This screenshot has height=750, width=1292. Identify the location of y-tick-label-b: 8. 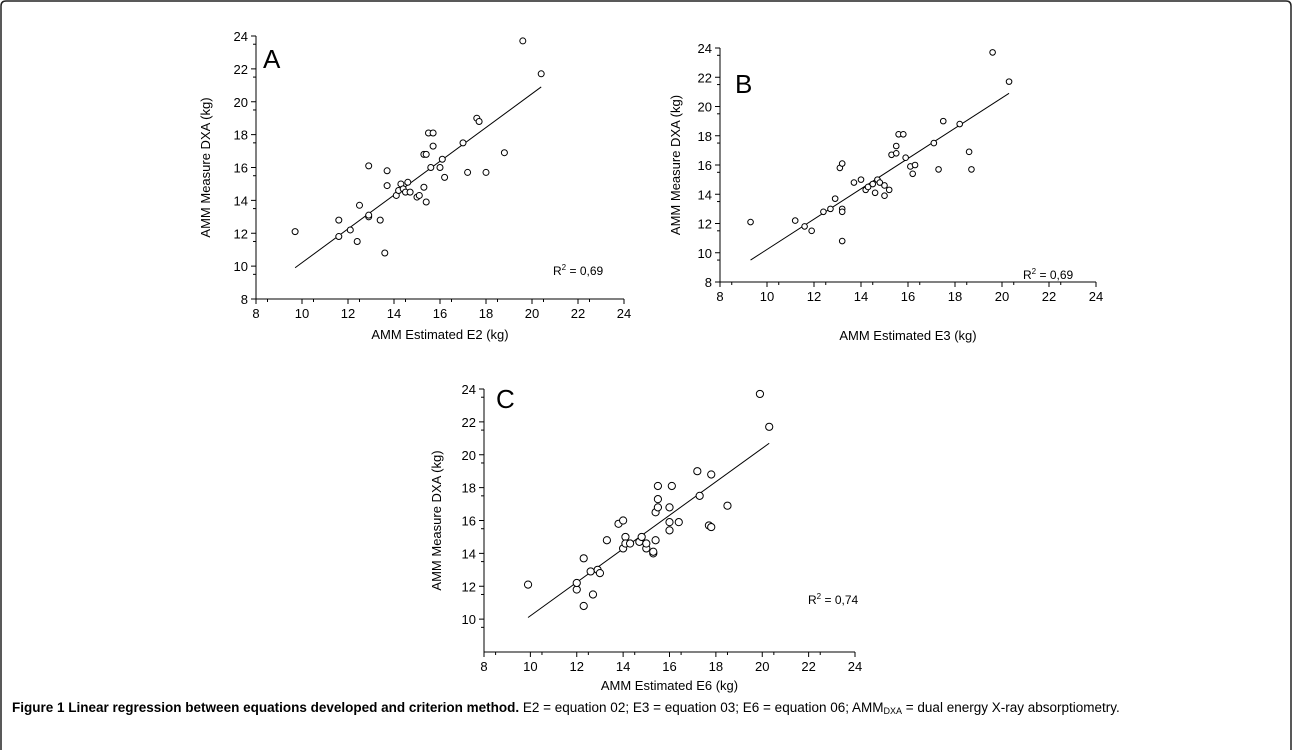
(708, 282).